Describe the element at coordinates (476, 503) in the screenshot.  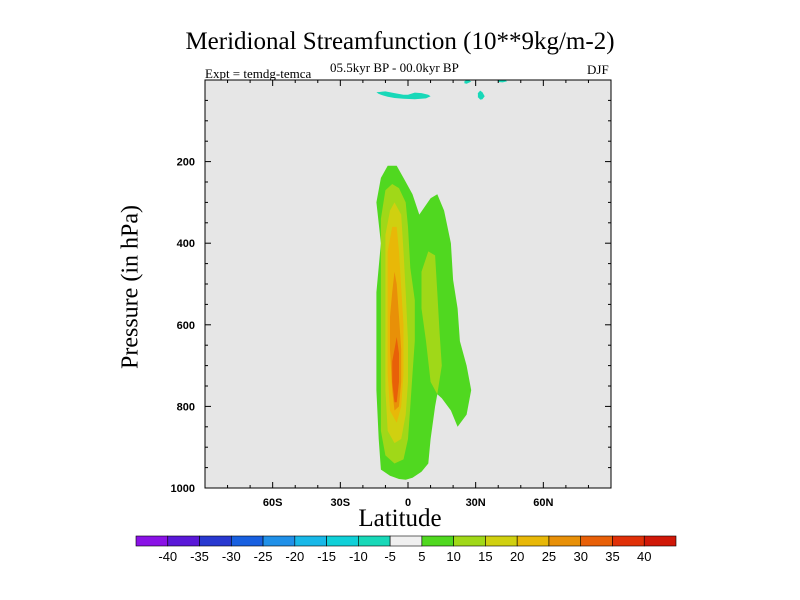
I see `x-tick-label: 30N` at that location.